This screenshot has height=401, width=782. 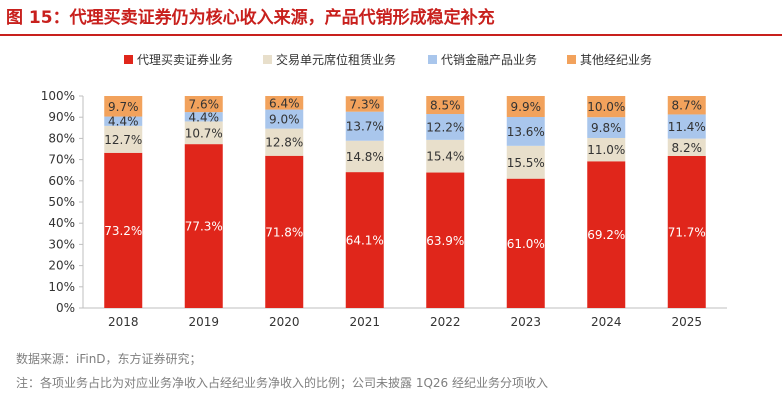 I want to click on data-label: 9.8%, so click(x=606, y=128).